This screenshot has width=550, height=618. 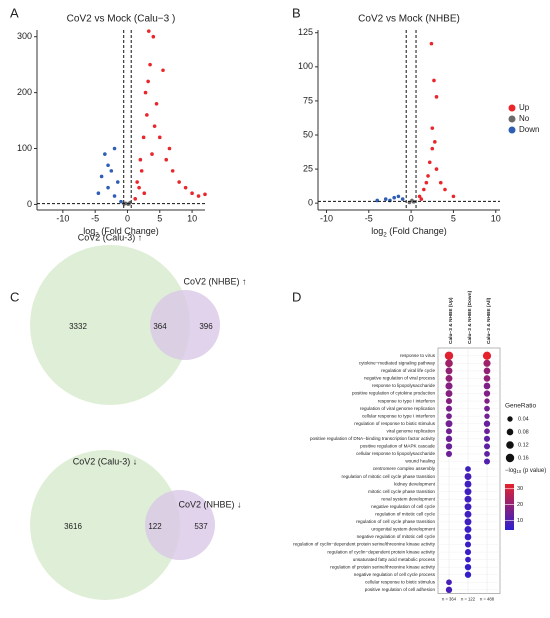 What do you see at coordinates (24, 148) in the screenshot?
I see `y-tick-label: 100` at bounding box center [24, 148].